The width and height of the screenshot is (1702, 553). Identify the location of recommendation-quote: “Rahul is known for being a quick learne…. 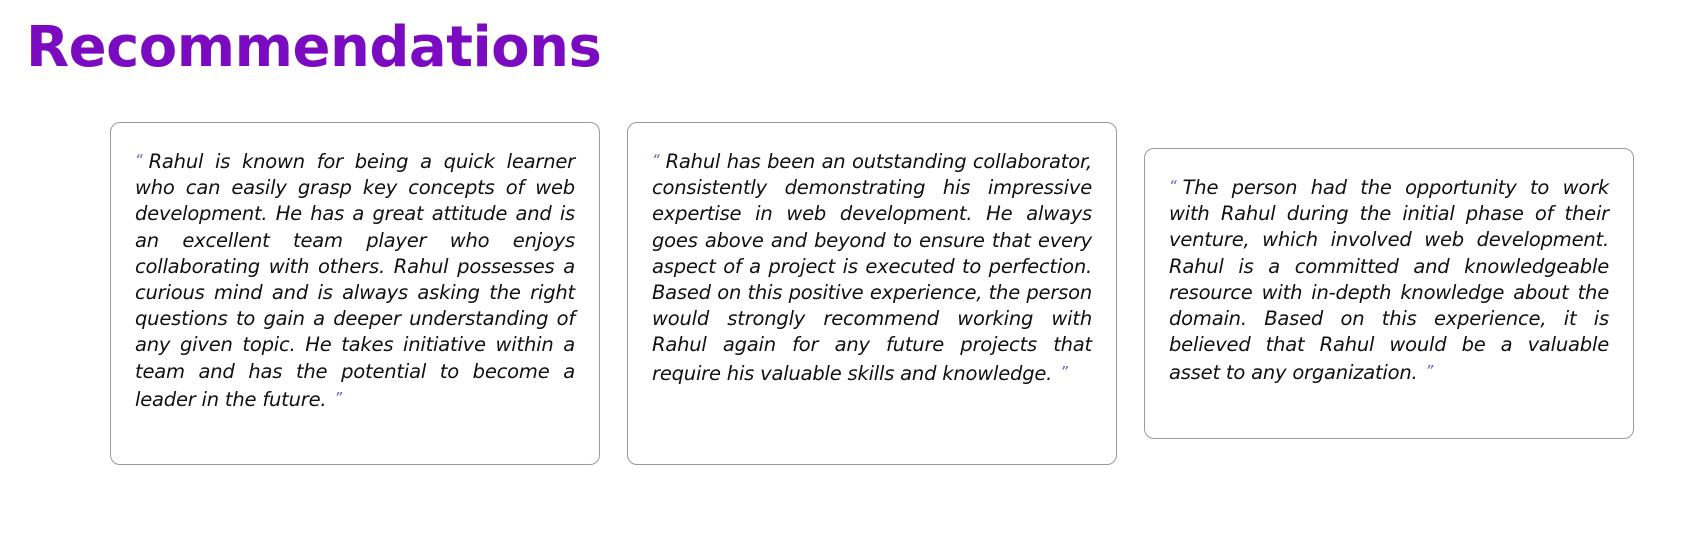
(355, 280).